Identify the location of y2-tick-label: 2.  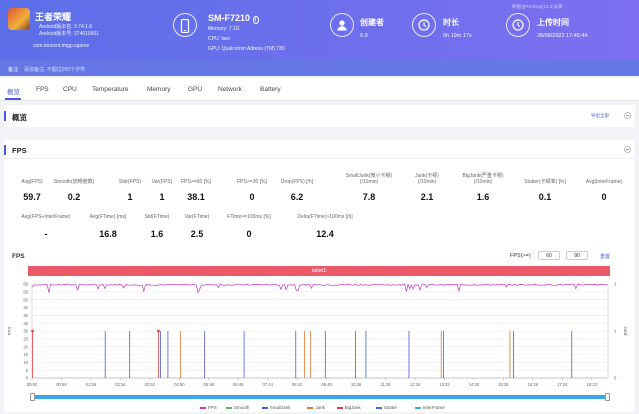
(615, 284).